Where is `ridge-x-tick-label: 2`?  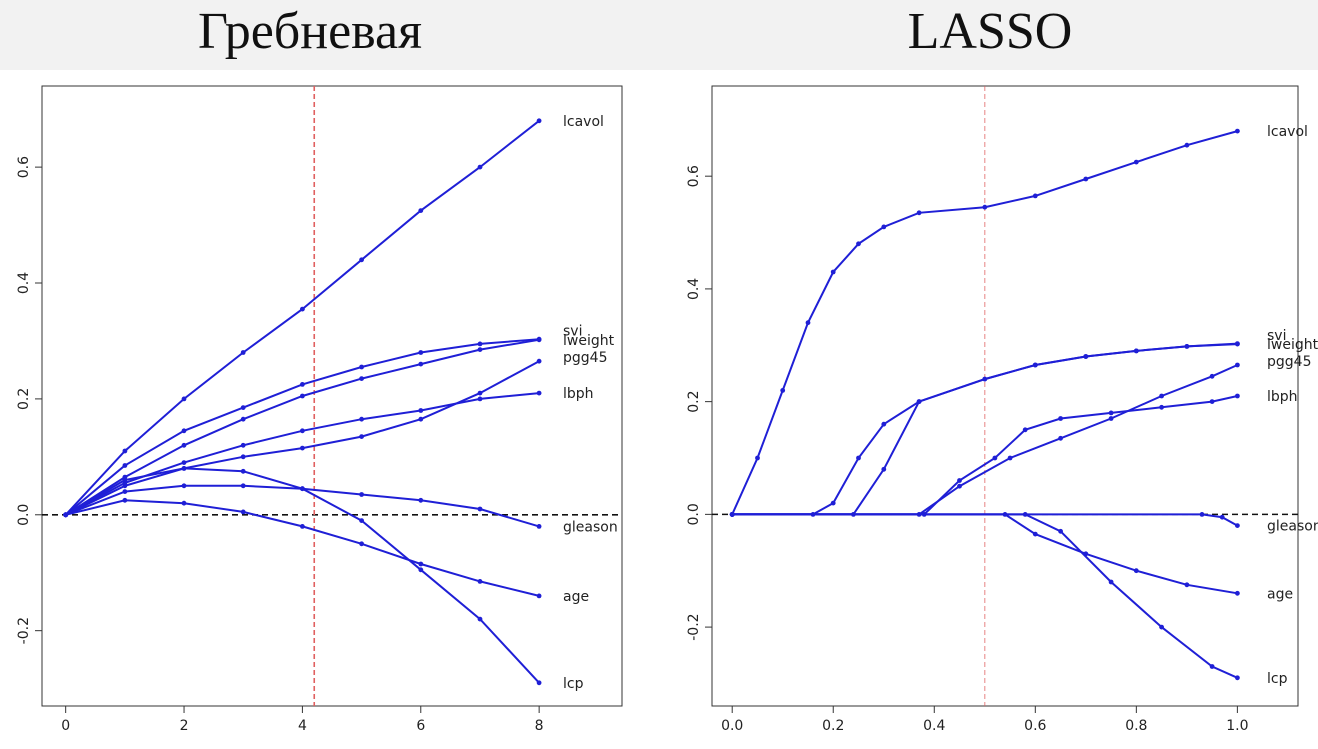 ridge-x-tick-label: 2 is located at coordinates (184, 726).